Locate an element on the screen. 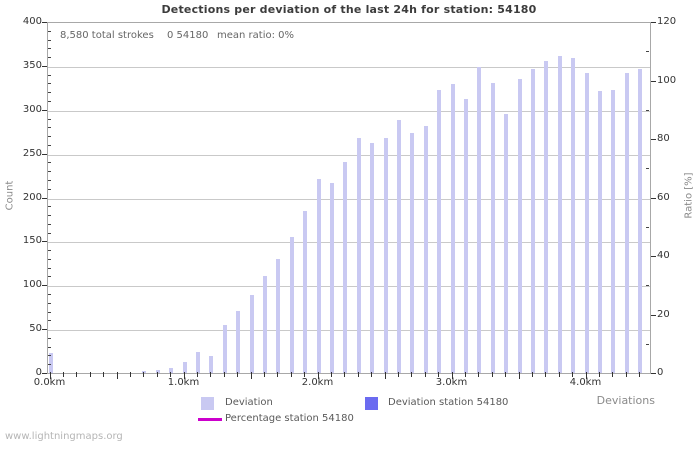 The height and width of the screenshot is (450, 700). x-tick-label: 0.0km is located at coordinates (49, 382).